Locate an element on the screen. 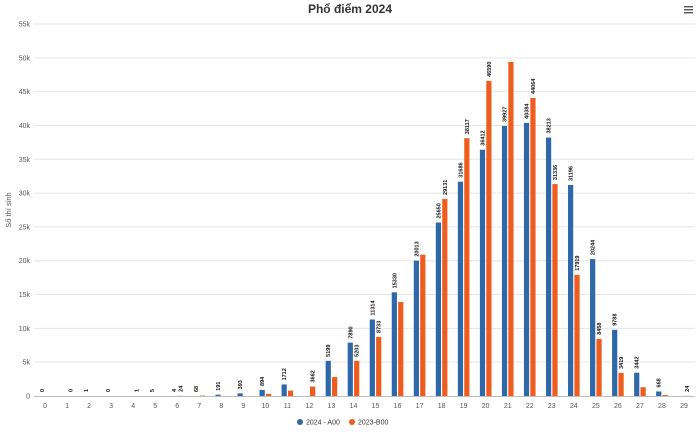  data-label: 20013 is located at coordinates (417, 248).